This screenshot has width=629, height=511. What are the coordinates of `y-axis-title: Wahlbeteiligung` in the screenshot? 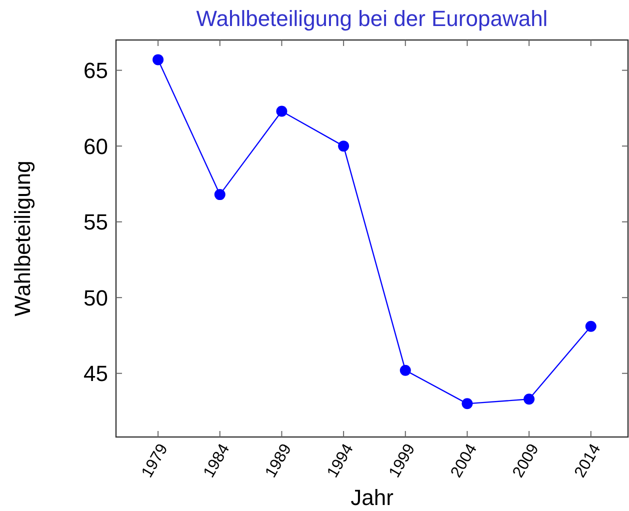 It's located at (22, 238).